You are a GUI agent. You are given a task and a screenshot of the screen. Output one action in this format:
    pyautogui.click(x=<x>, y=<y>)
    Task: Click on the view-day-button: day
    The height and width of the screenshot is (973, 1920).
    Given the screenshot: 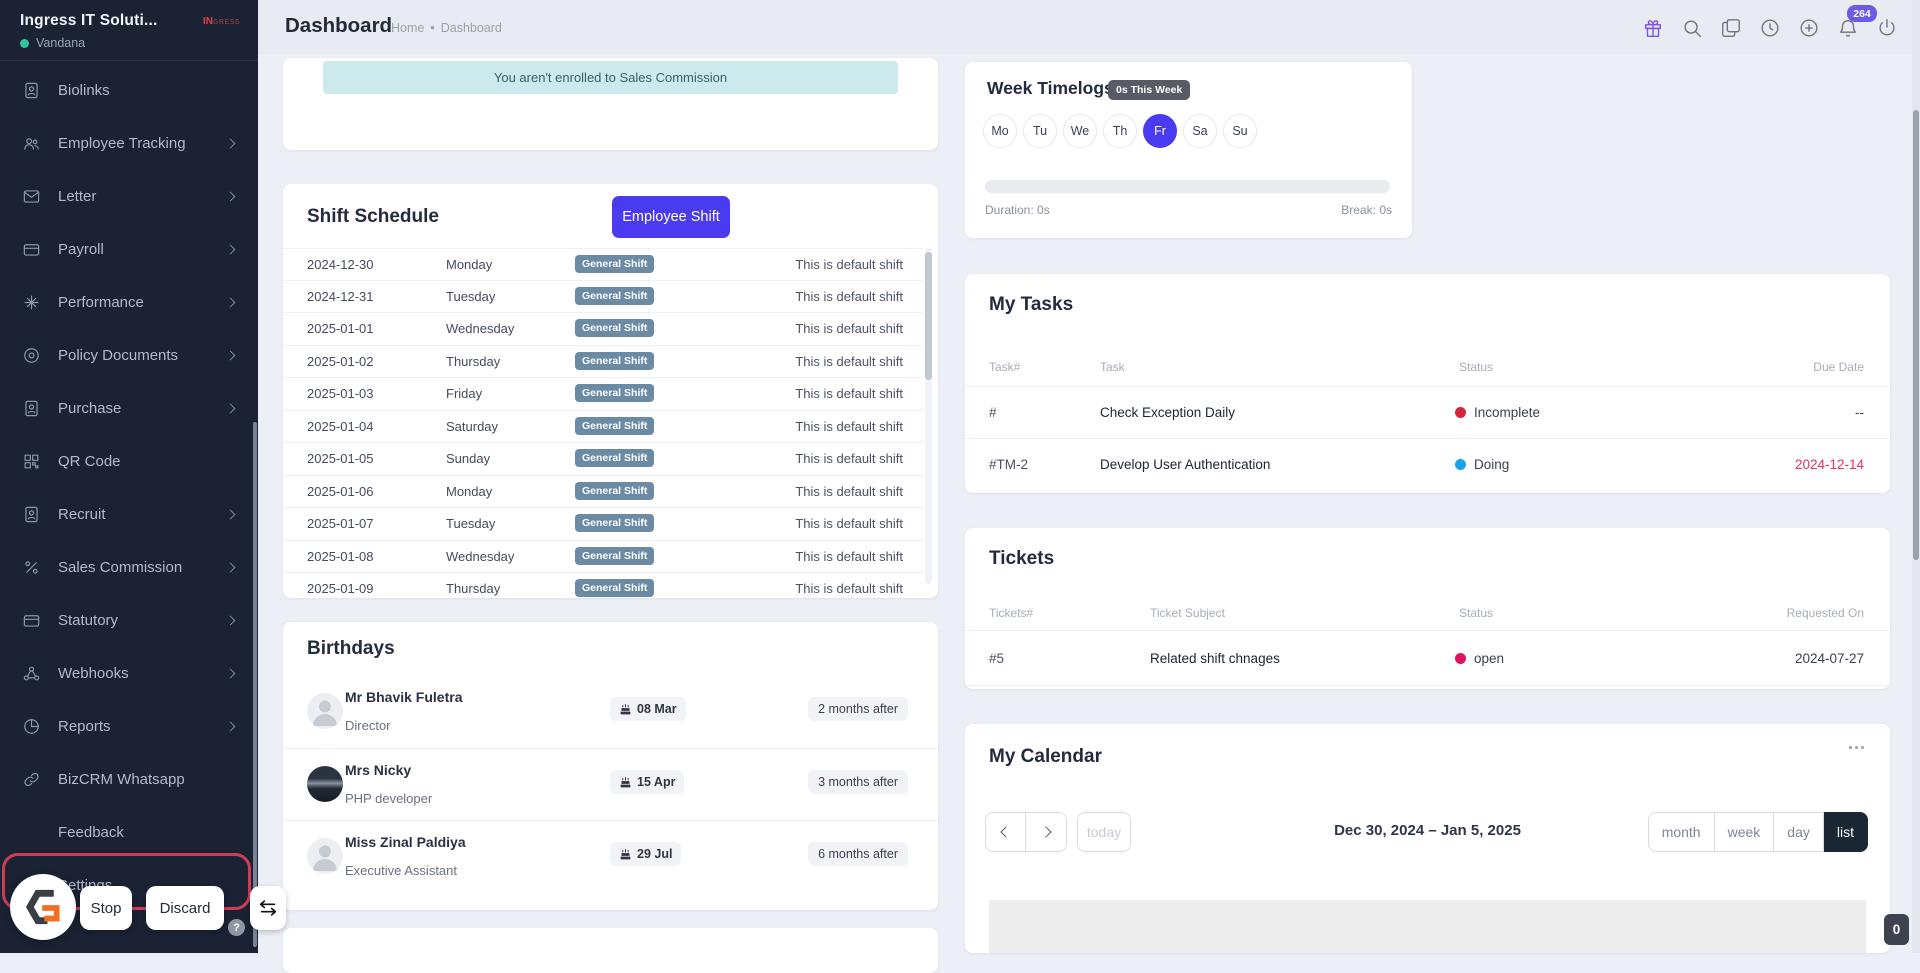 What is the action you would take?
    pyautogui.click(x=1799, y=832)
    